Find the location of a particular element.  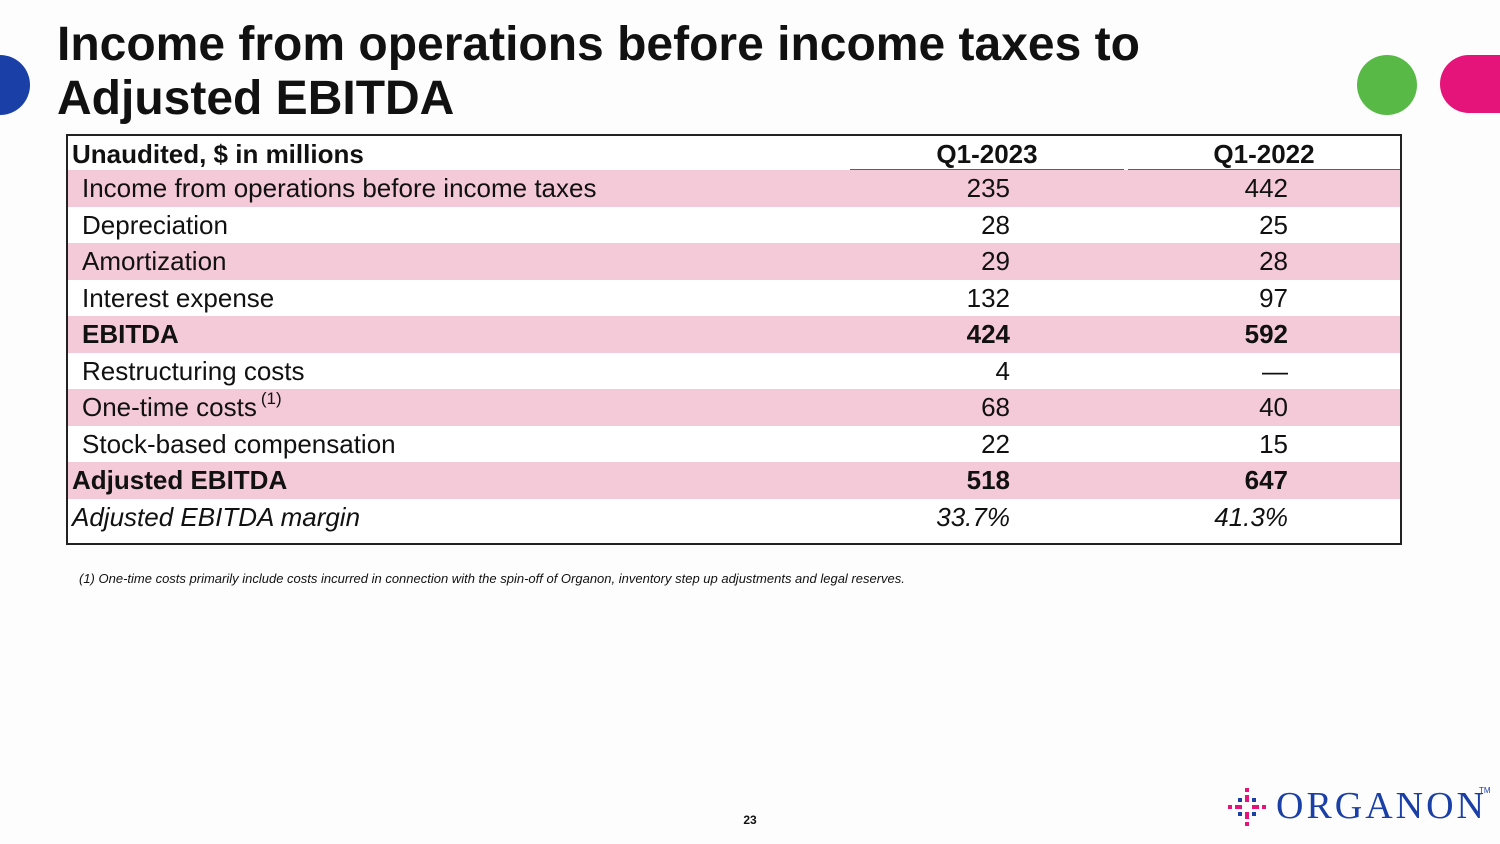

header-q1-2022: Q1-2022 is located at coordinates (1264, 153).